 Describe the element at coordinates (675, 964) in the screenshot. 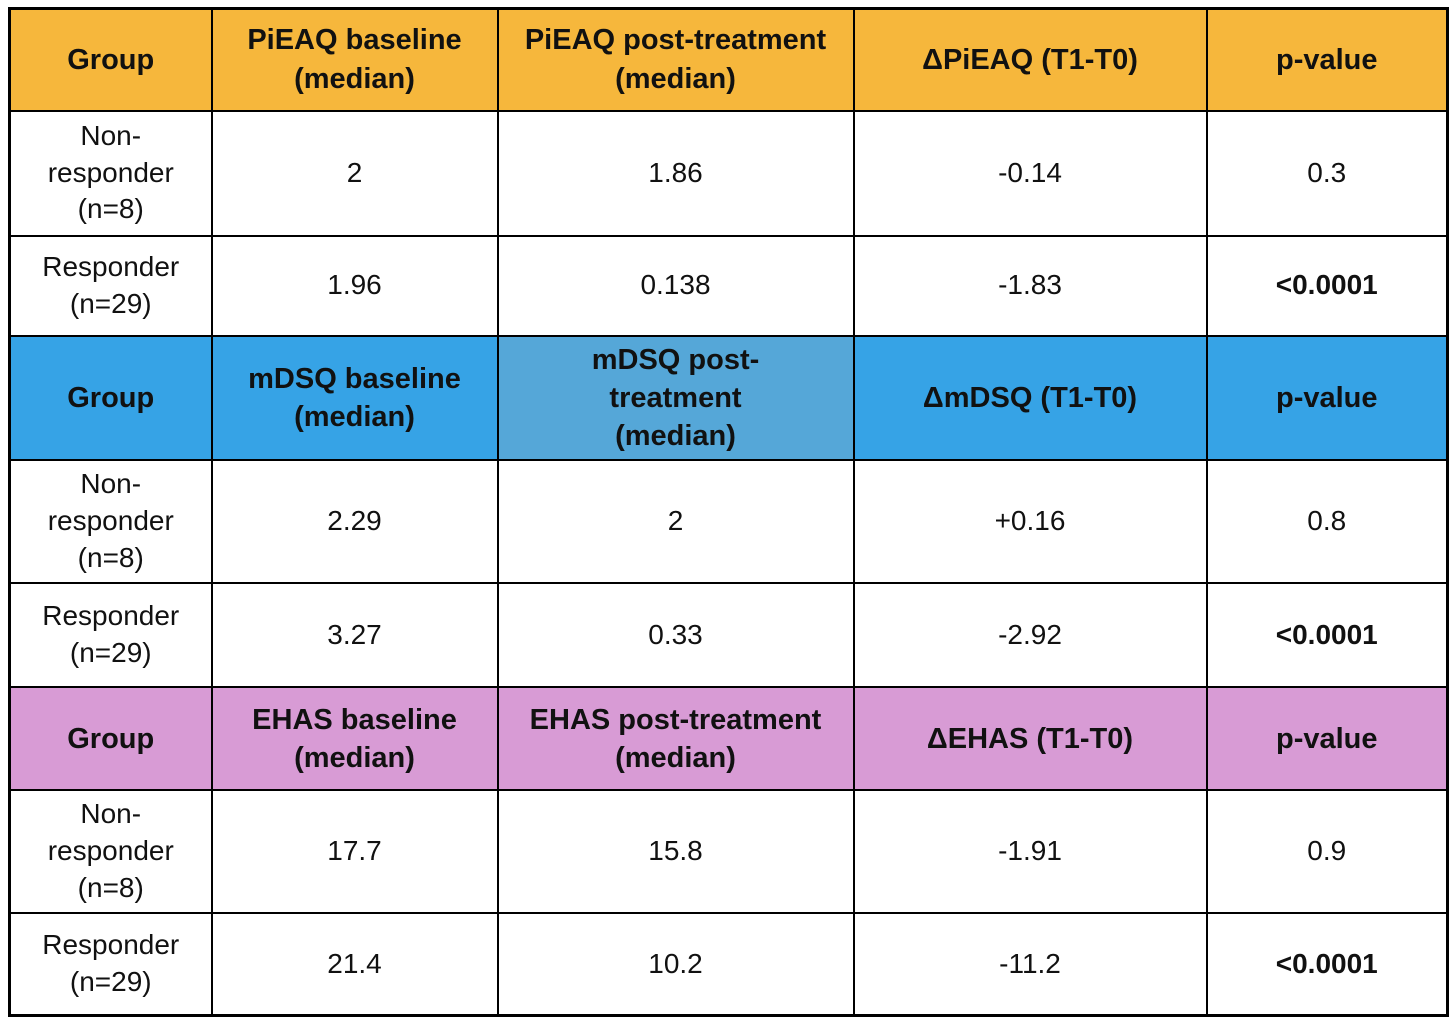

I see `cell-post-treatment: 10.2` at that location.